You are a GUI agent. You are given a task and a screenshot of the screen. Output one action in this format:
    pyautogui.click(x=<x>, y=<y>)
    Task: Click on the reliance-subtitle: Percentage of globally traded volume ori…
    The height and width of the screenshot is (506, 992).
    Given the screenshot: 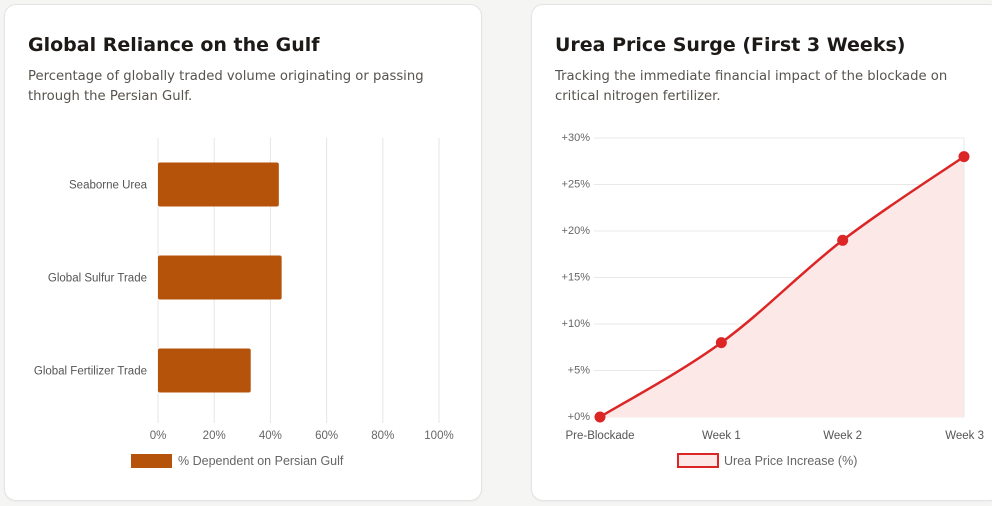 What is the action you would take?
    pyautogui.click(x=226, y=86)
    